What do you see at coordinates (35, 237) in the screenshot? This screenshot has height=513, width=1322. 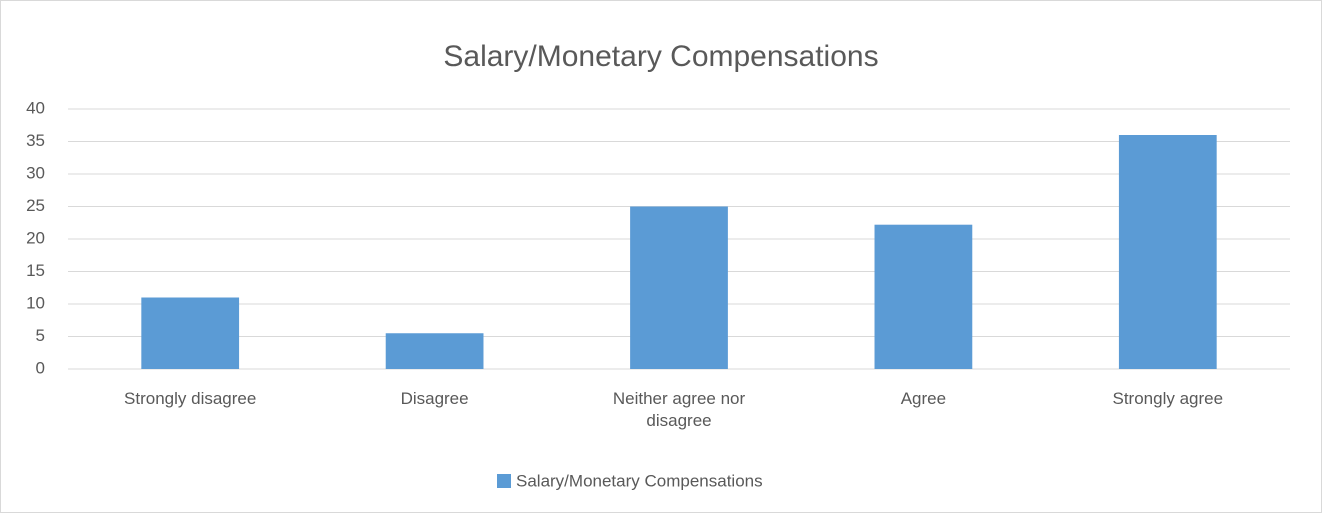 I see `y-tick-label: 20` at bounding box center [35, 237].